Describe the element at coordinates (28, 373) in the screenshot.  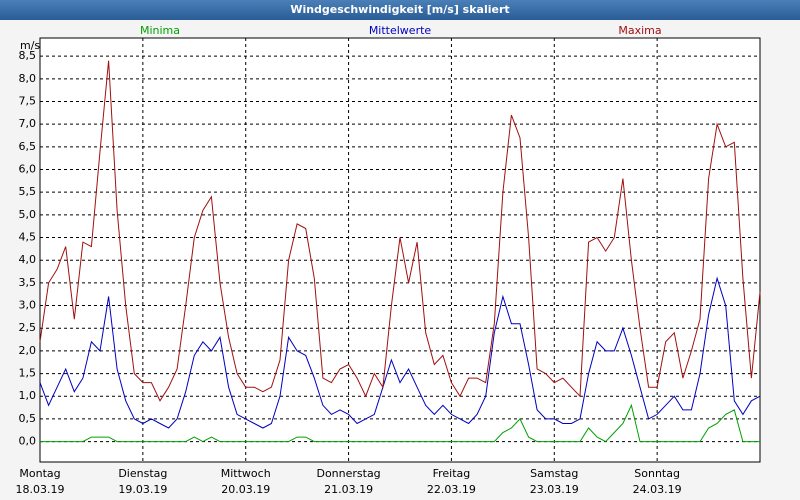
I see `y-tick-label: 1,5` at that location.